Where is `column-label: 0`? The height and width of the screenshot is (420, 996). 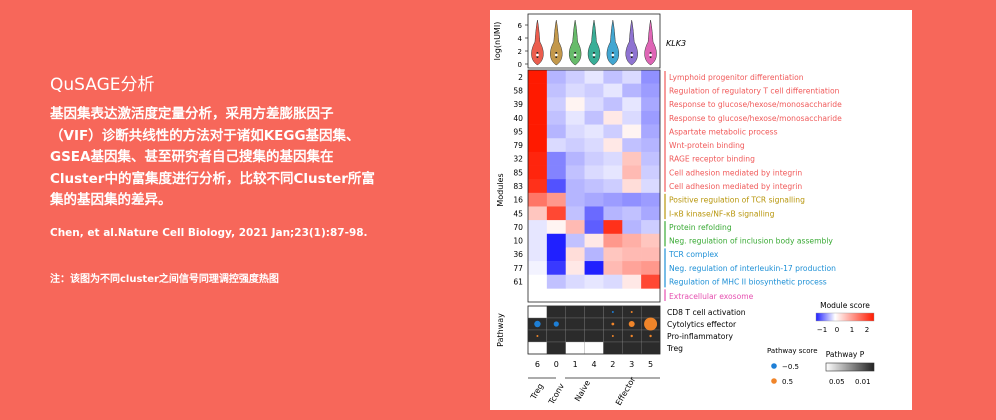 column-label: 0 is located at coordinates (556, 364).